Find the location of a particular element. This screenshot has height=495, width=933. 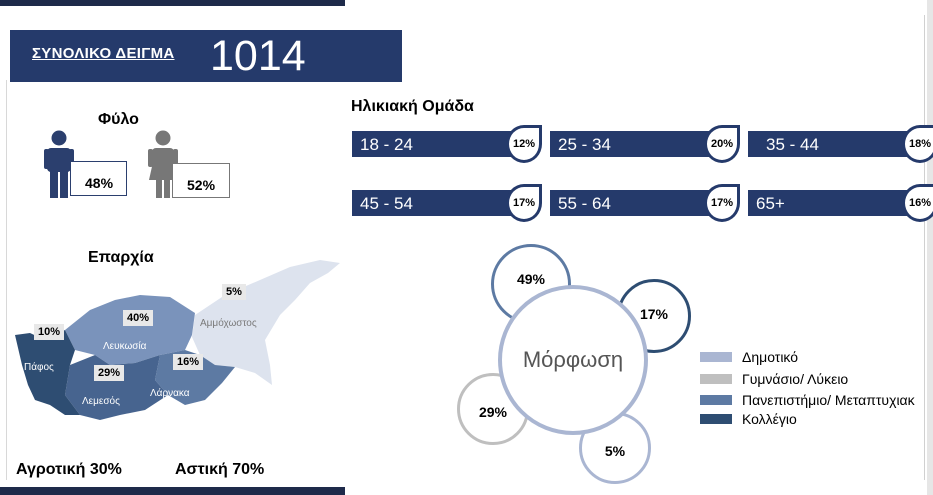

edu-college-pct: 17% is located at coordinates (654, 314).